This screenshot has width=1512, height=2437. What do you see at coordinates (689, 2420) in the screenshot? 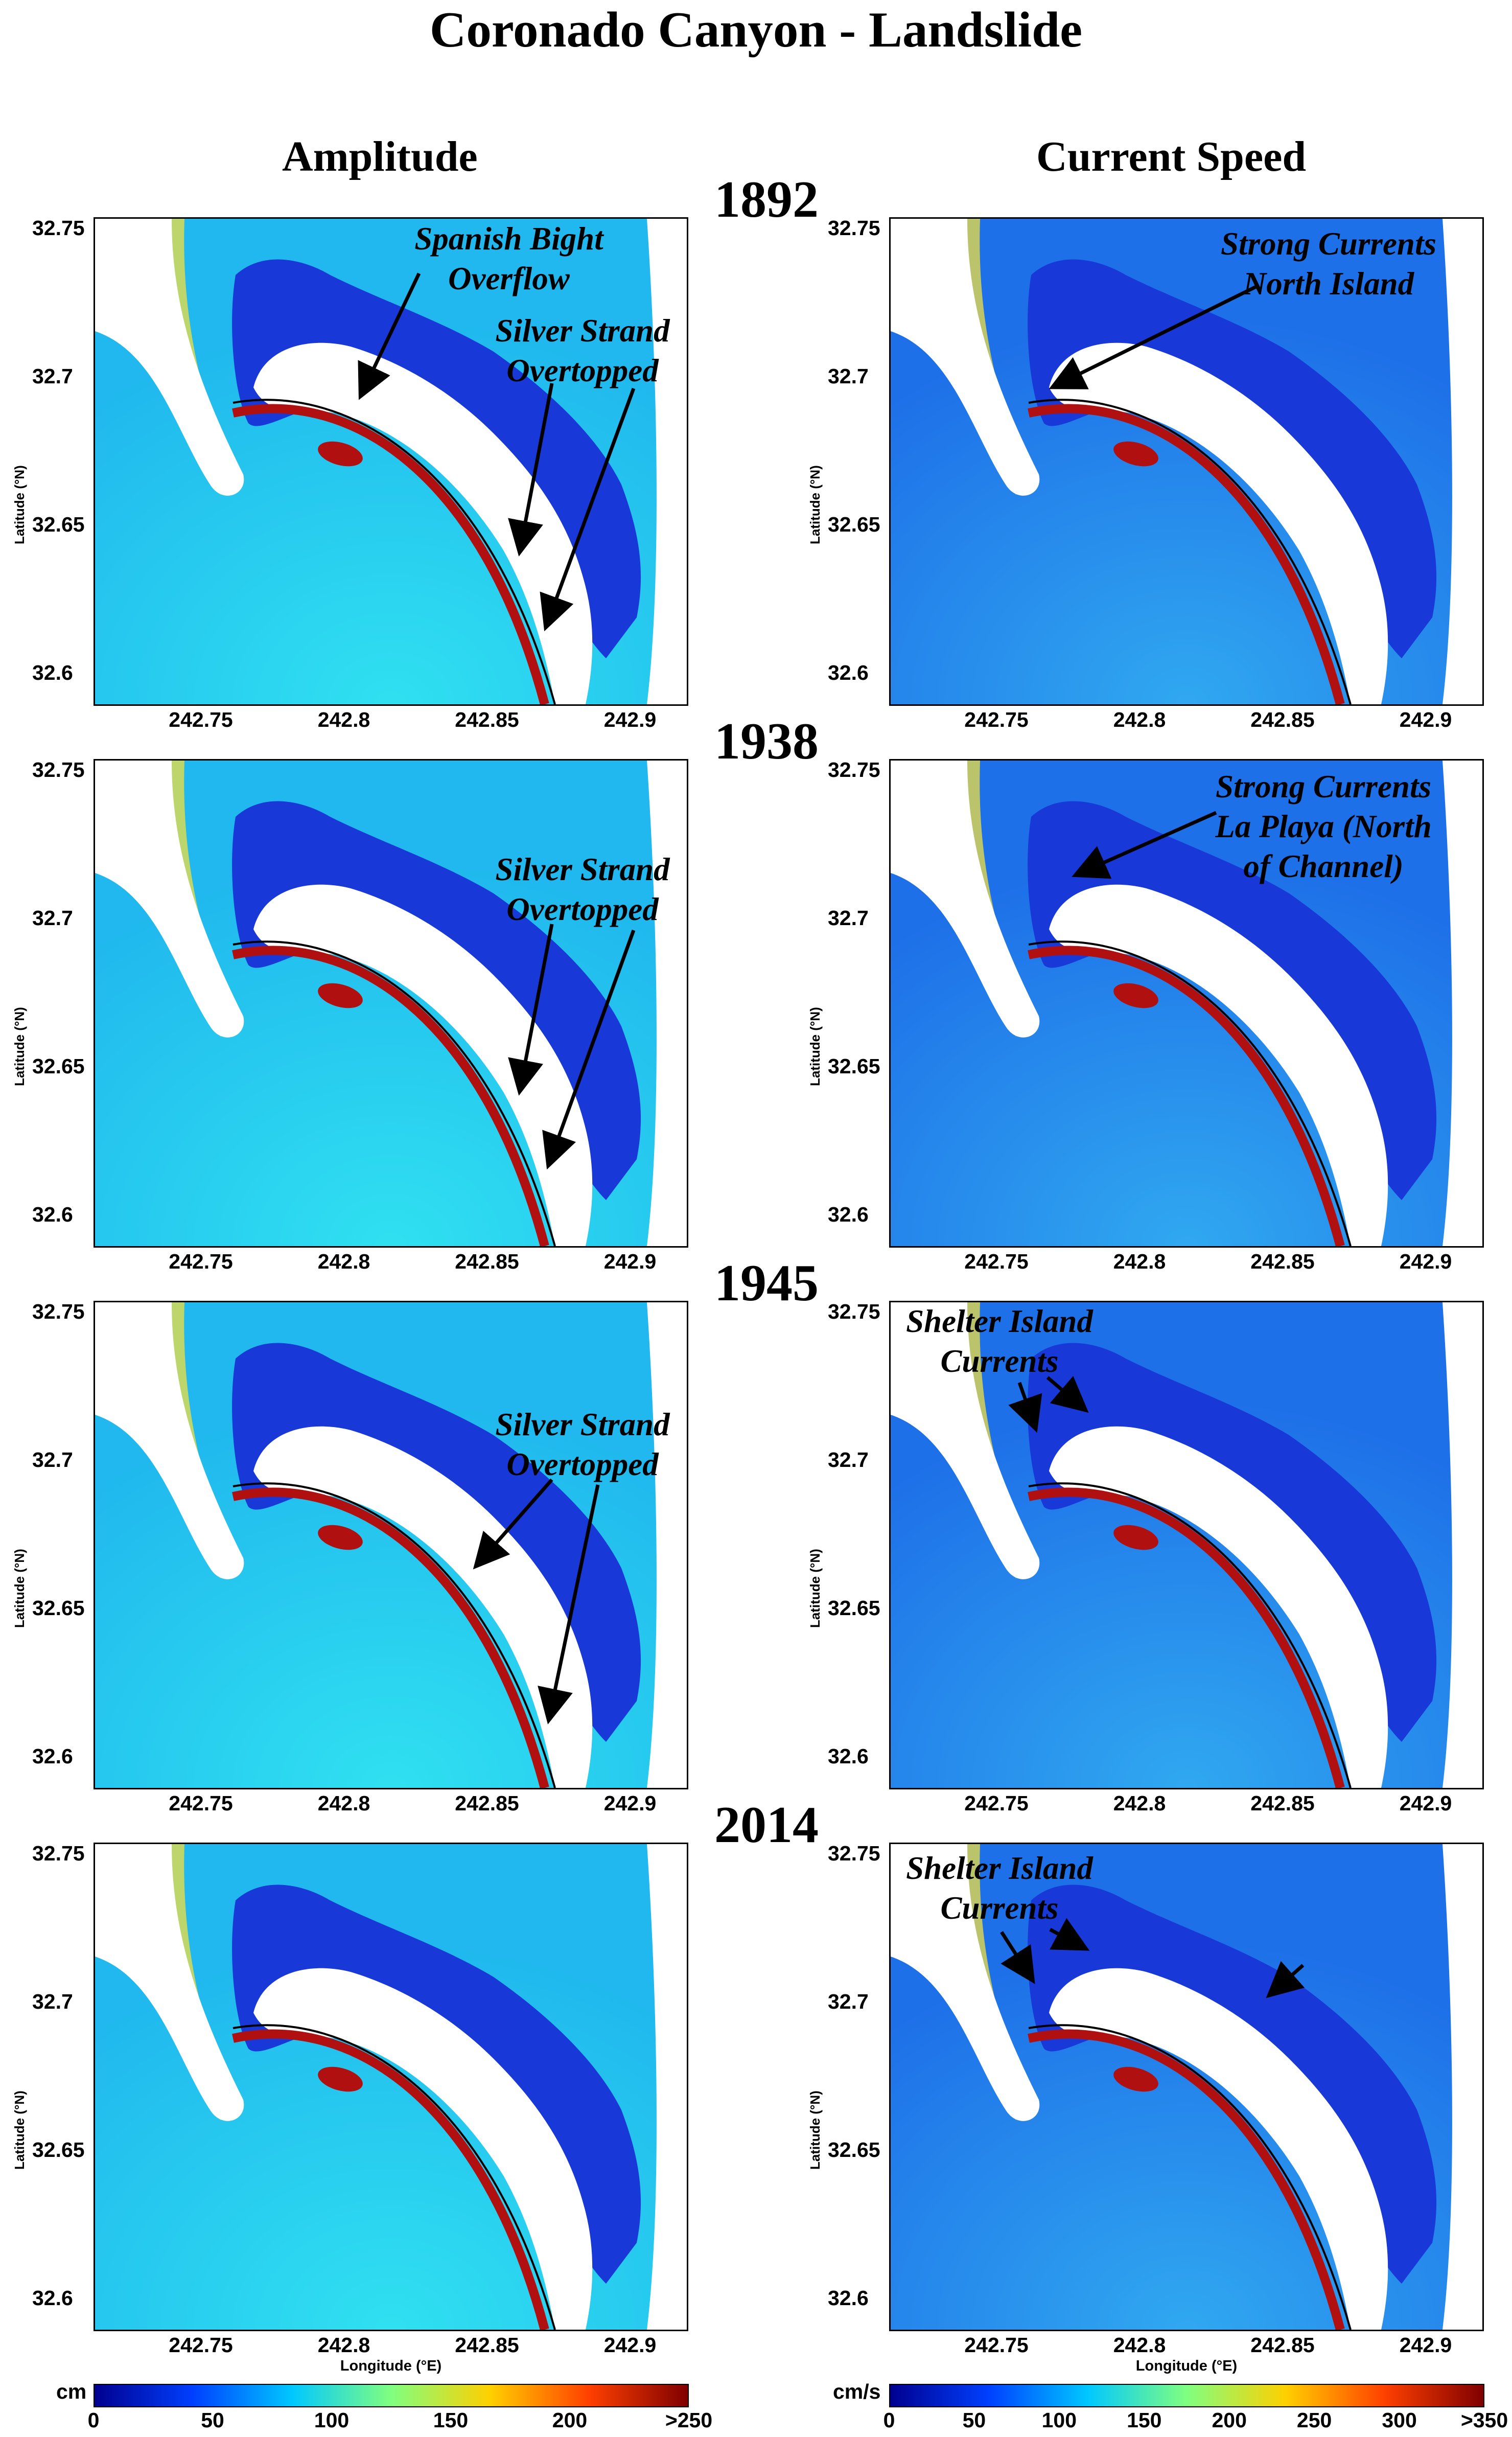
I see `amplitude-colorbar-tick: >250` at bounding box center [689, 2420].